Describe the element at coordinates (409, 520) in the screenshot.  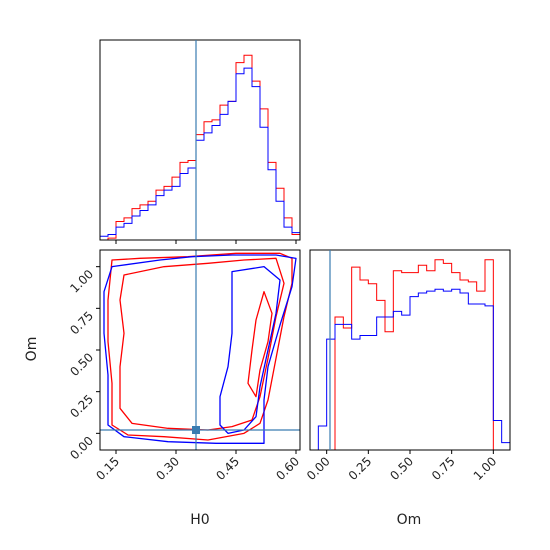
I see `xlabel-om: Om` at that location.